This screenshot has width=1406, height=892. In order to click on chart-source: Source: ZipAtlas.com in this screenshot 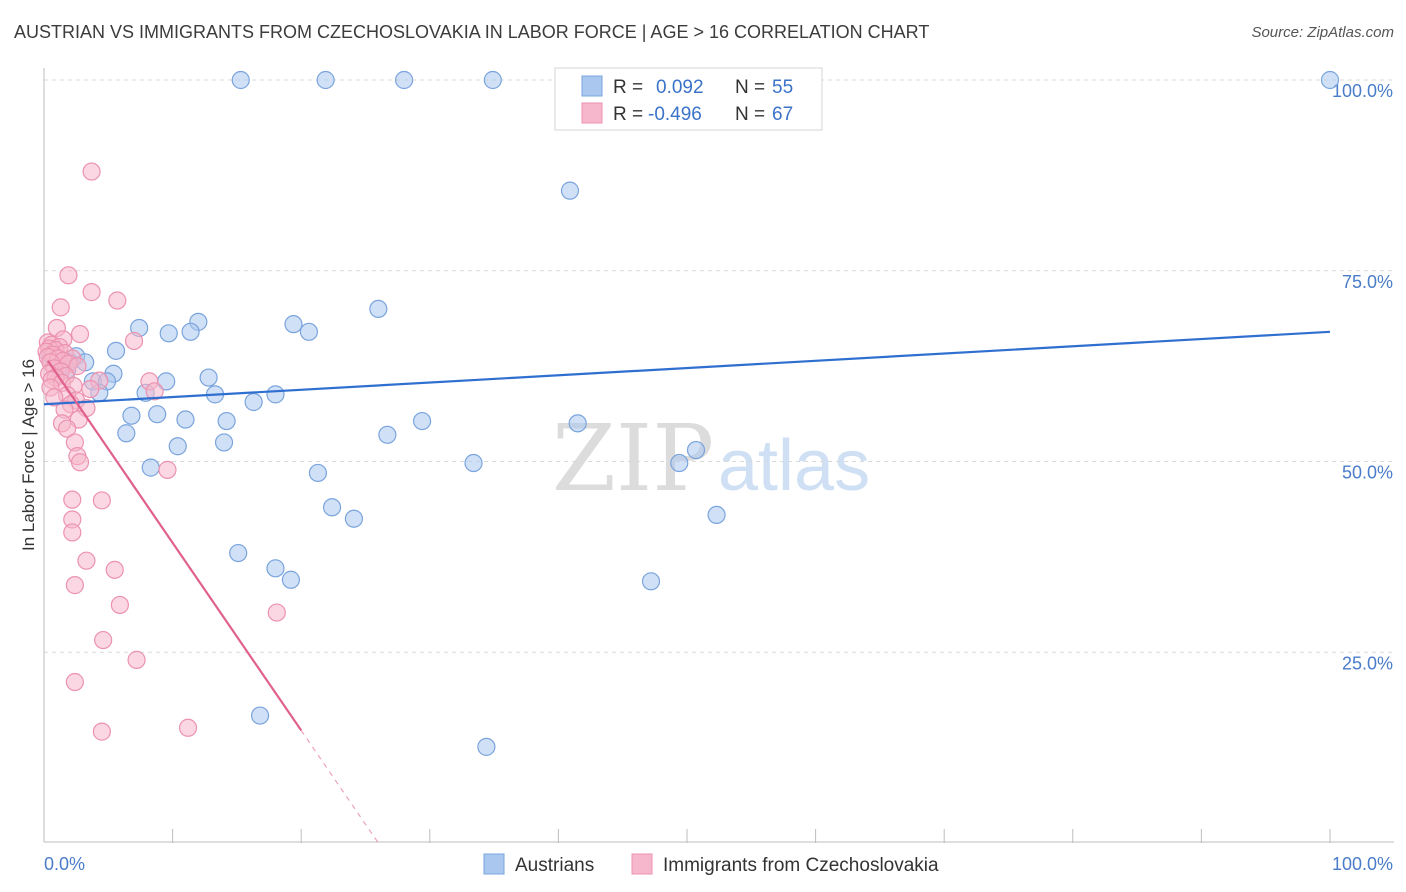, I will do `click(1322, 32)`.